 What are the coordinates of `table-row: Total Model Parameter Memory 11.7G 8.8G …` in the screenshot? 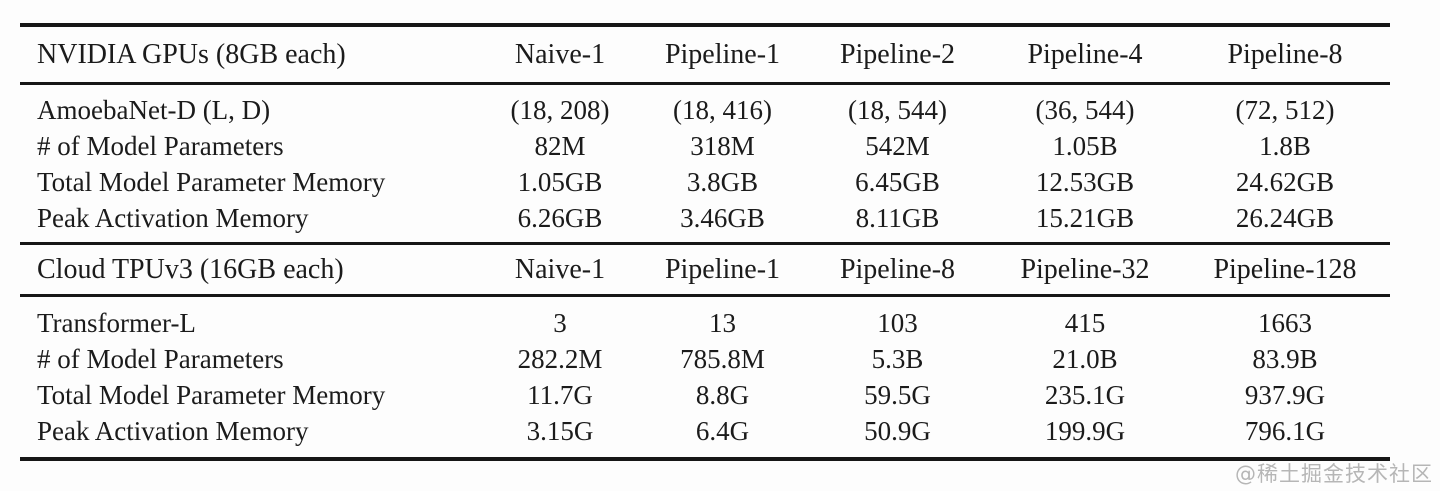 It's located at (705, 395).